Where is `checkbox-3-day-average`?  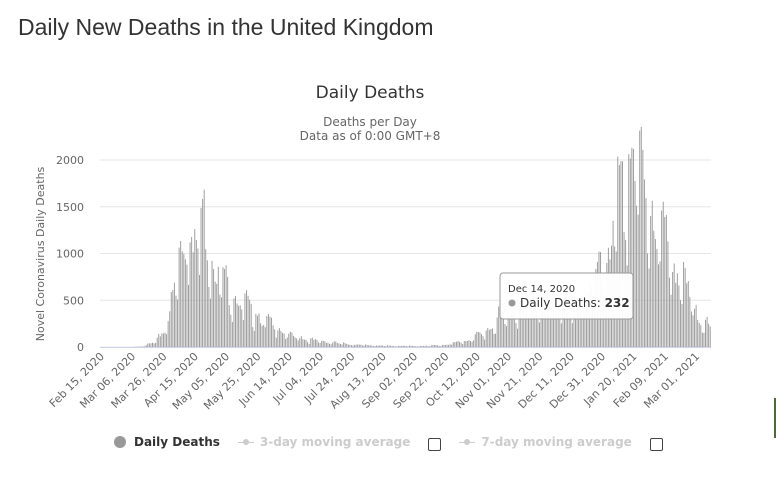 checkbox-3-day-average is located at coordinates (435, 444).